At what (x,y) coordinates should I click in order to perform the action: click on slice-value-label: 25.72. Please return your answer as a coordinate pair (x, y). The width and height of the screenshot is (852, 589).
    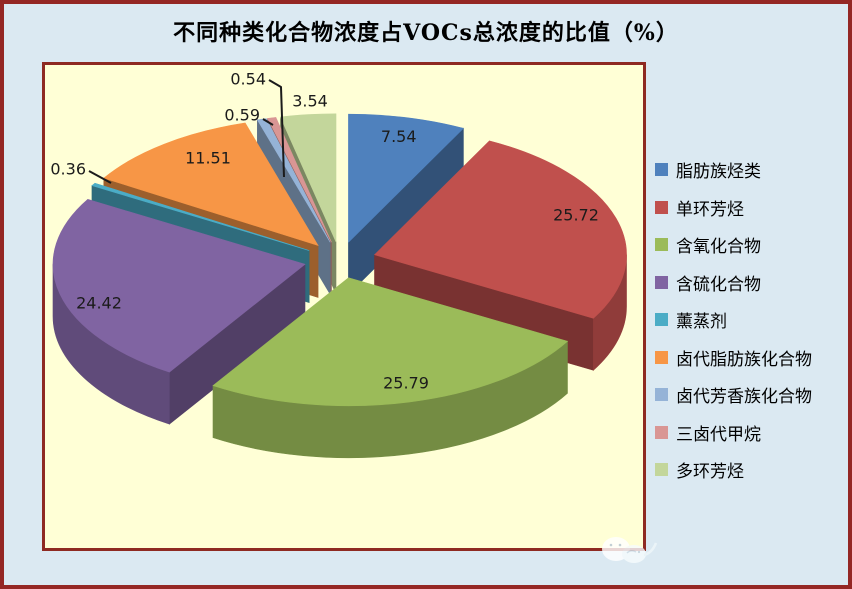
    Looking at the image, I should click on (576, 215).